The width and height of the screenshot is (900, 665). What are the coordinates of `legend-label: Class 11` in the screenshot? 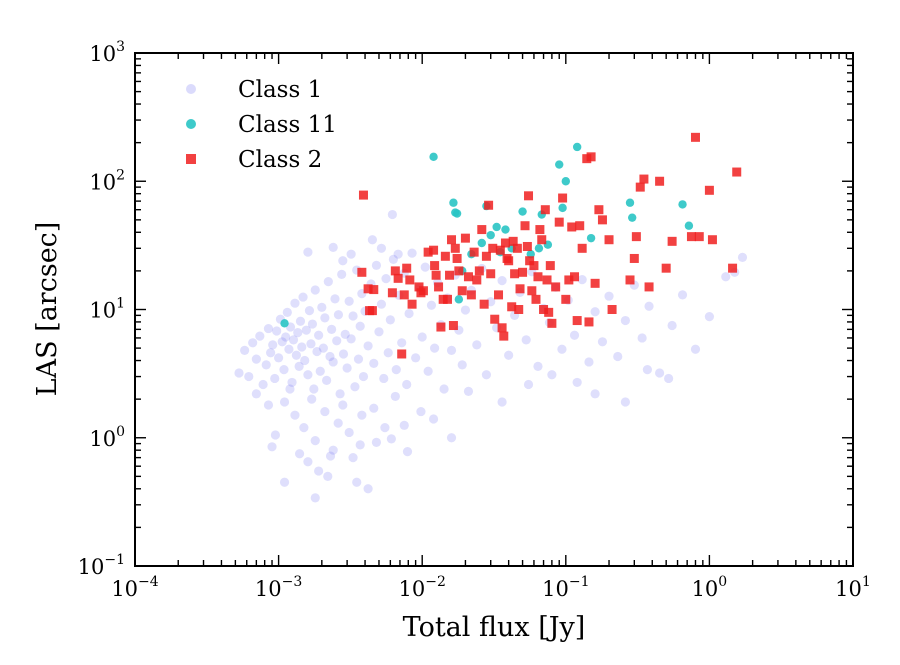 It's located at (287, 125).